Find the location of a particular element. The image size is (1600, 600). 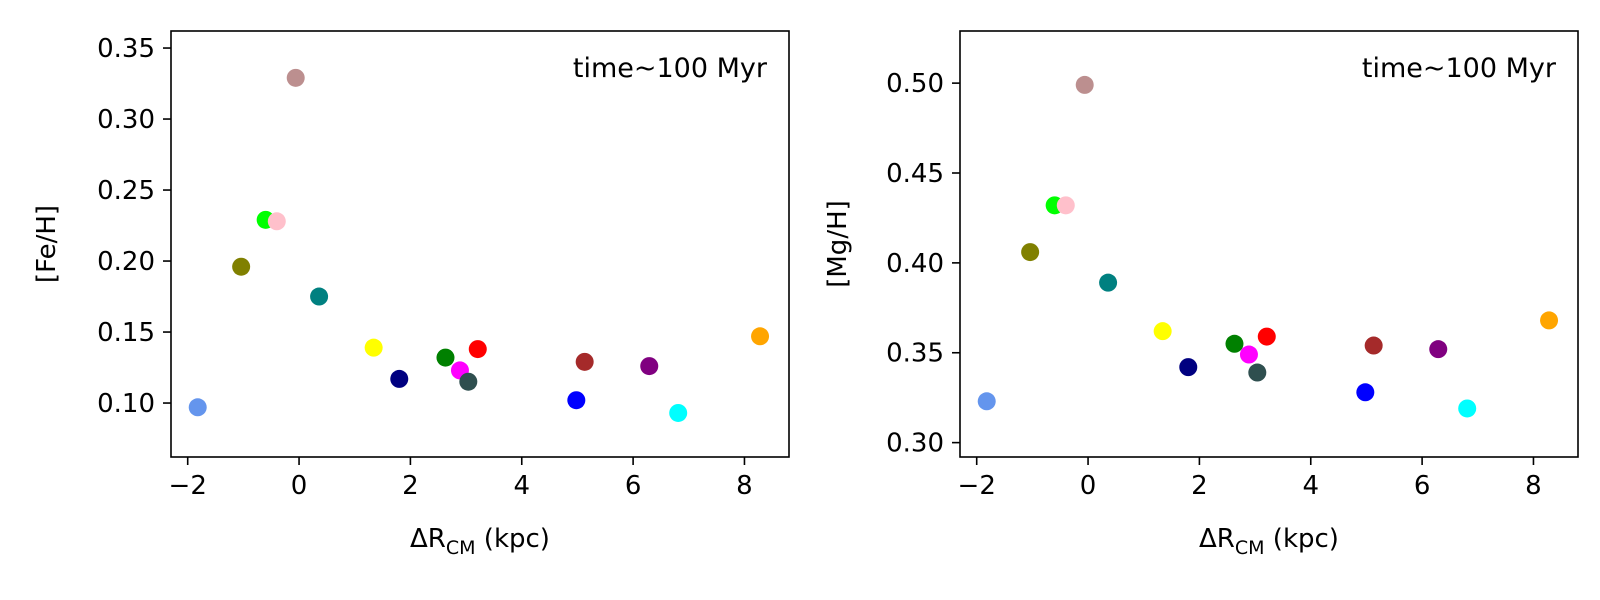

mg-x-label-suffix: (kpc) is located at coordinates (1302, 539).